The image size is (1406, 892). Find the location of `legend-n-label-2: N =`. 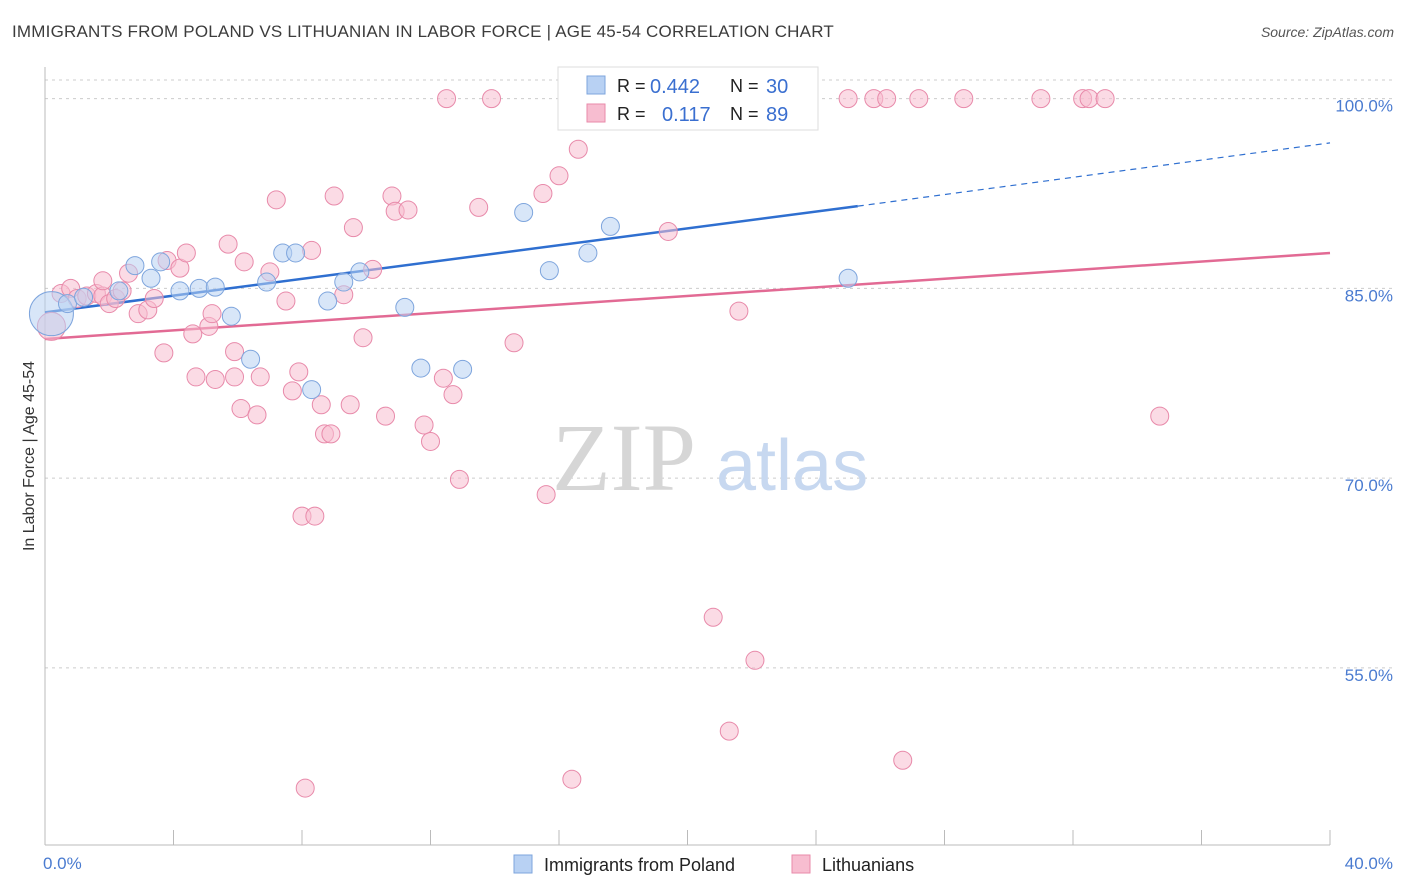

legend-n-label-2: N = is located at coordinates (744, 114).